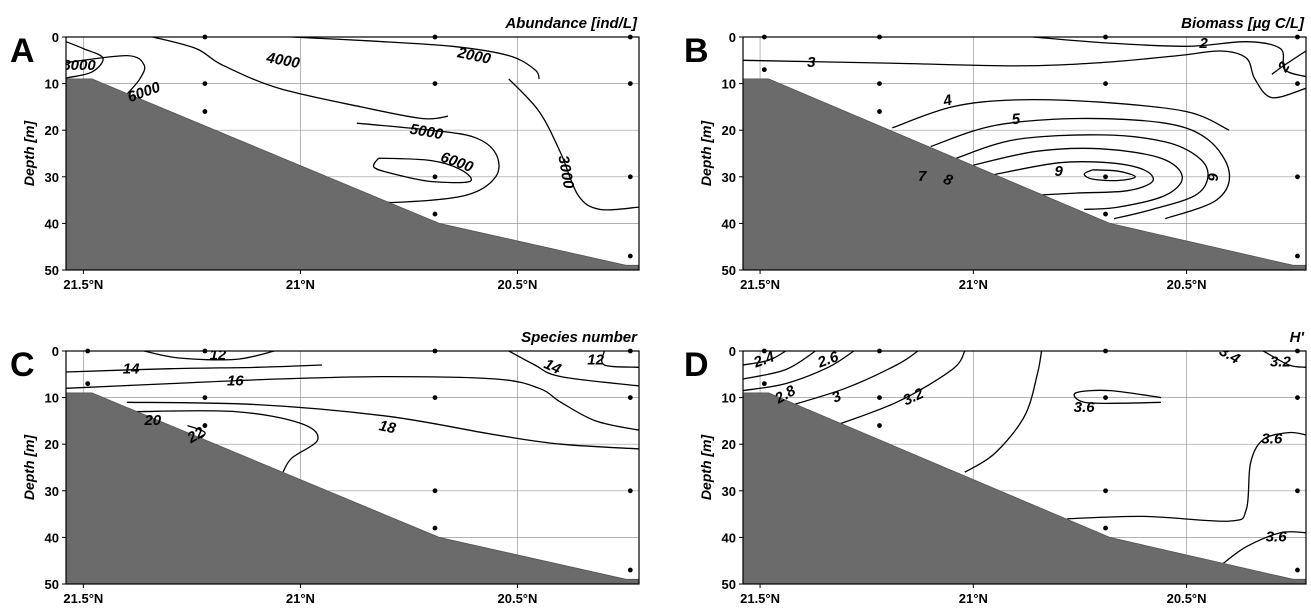 This screenshot has width=1311, height=611. Describe the element at coordinates (1058, 171) in the screenshot. I see `contour-label: 9` at that location.